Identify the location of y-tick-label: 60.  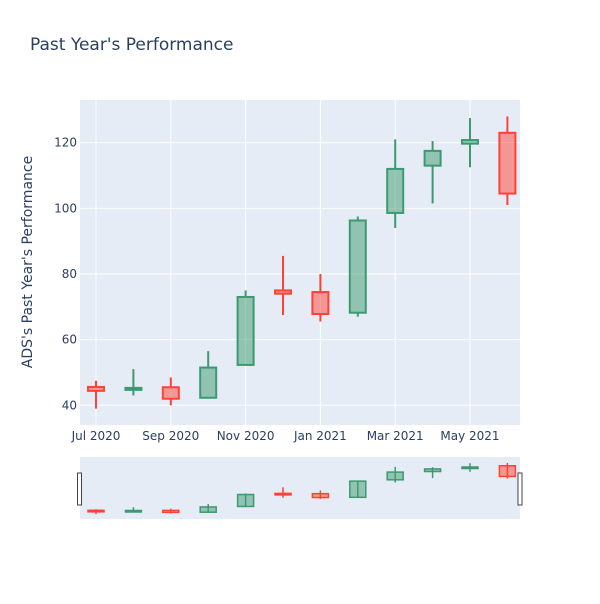
(69, 340).